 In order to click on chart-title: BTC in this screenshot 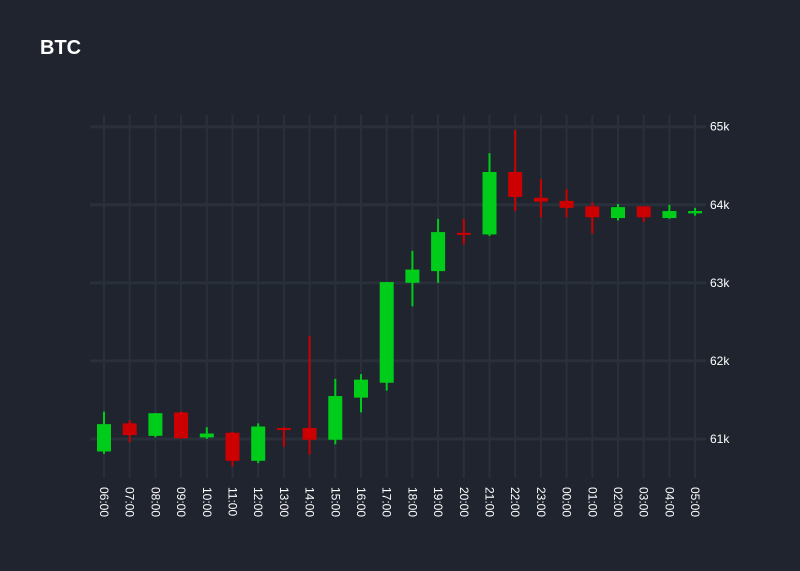, I will do `click(61, 48)`.